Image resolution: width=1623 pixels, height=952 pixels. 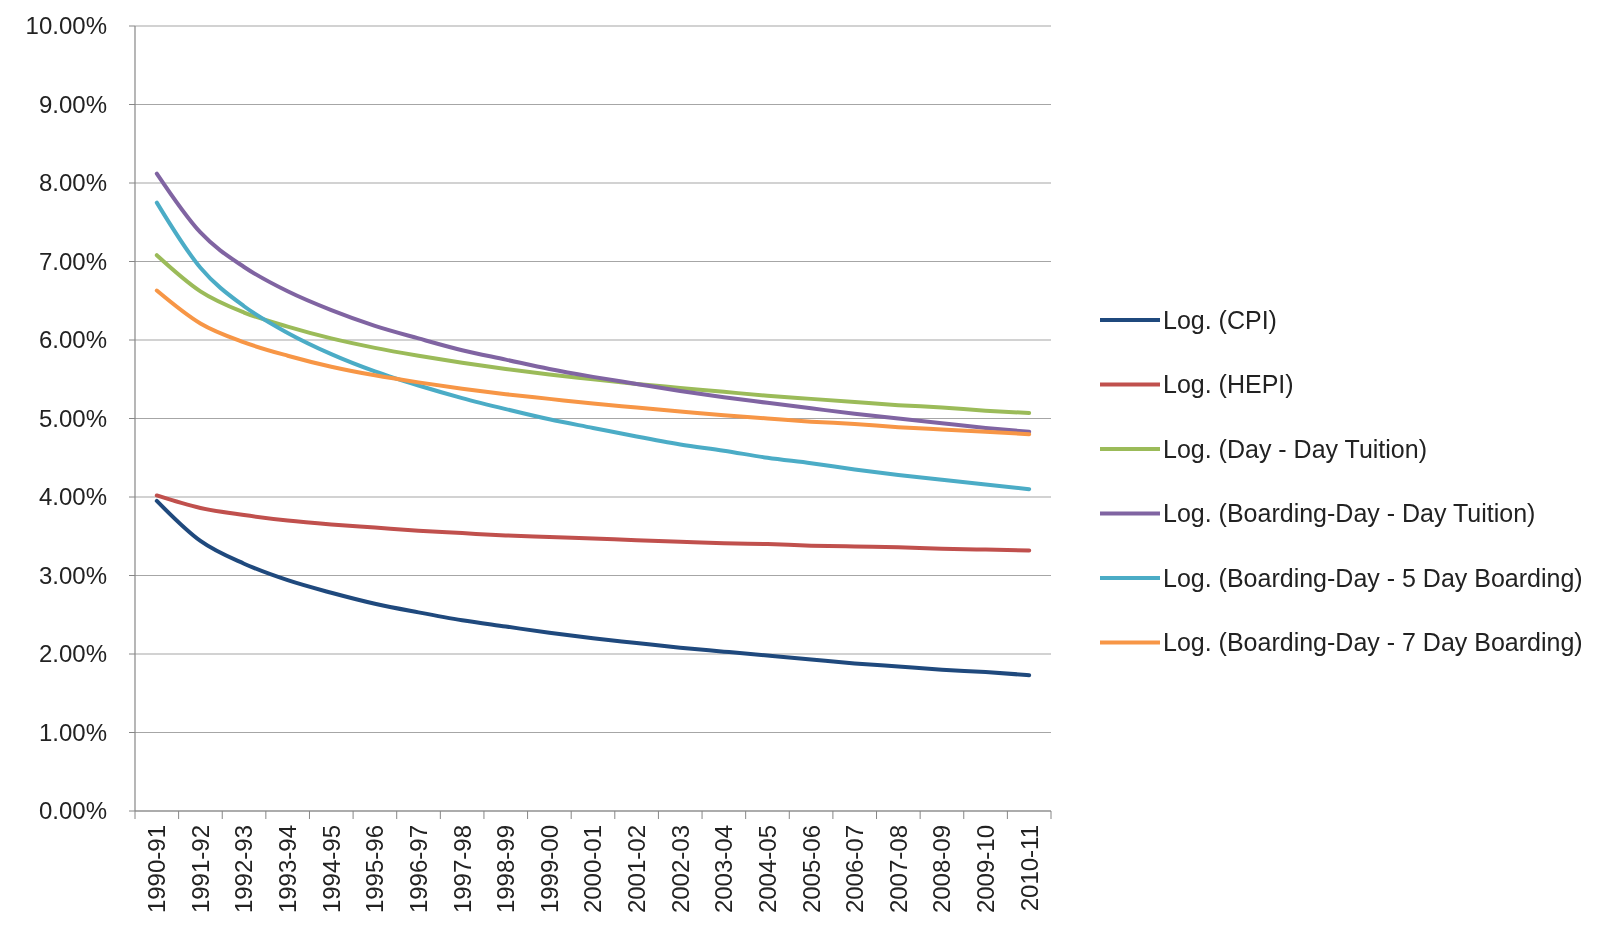 What do you see at coordinates (506, 869) in the screenshot?
I see `x-tick-label: 1998-99` at bounding box center [506, 869].